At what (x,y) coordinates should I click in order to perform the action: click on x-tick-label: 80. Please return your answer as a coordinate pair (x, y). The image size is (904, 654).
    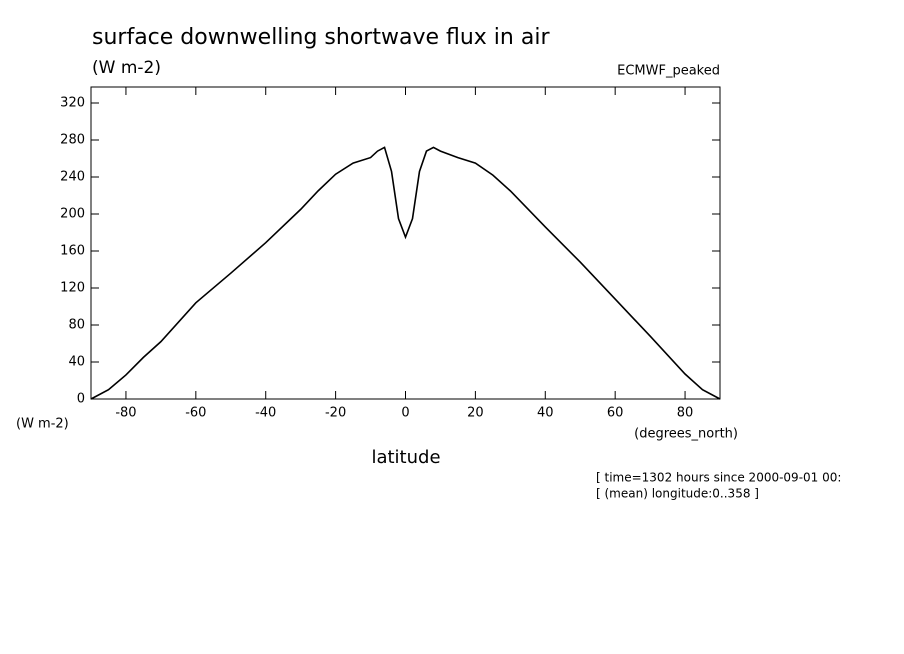
    Looking at the image, I should click on (685, 413).